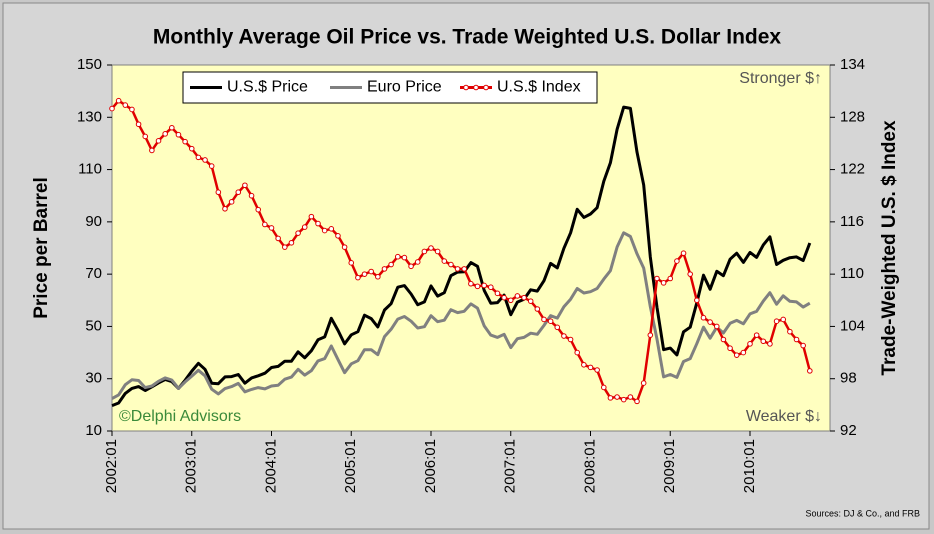 This screenshot has height=534, width=934. I want to click on y2-tick-label: 104, so click(852, 325).